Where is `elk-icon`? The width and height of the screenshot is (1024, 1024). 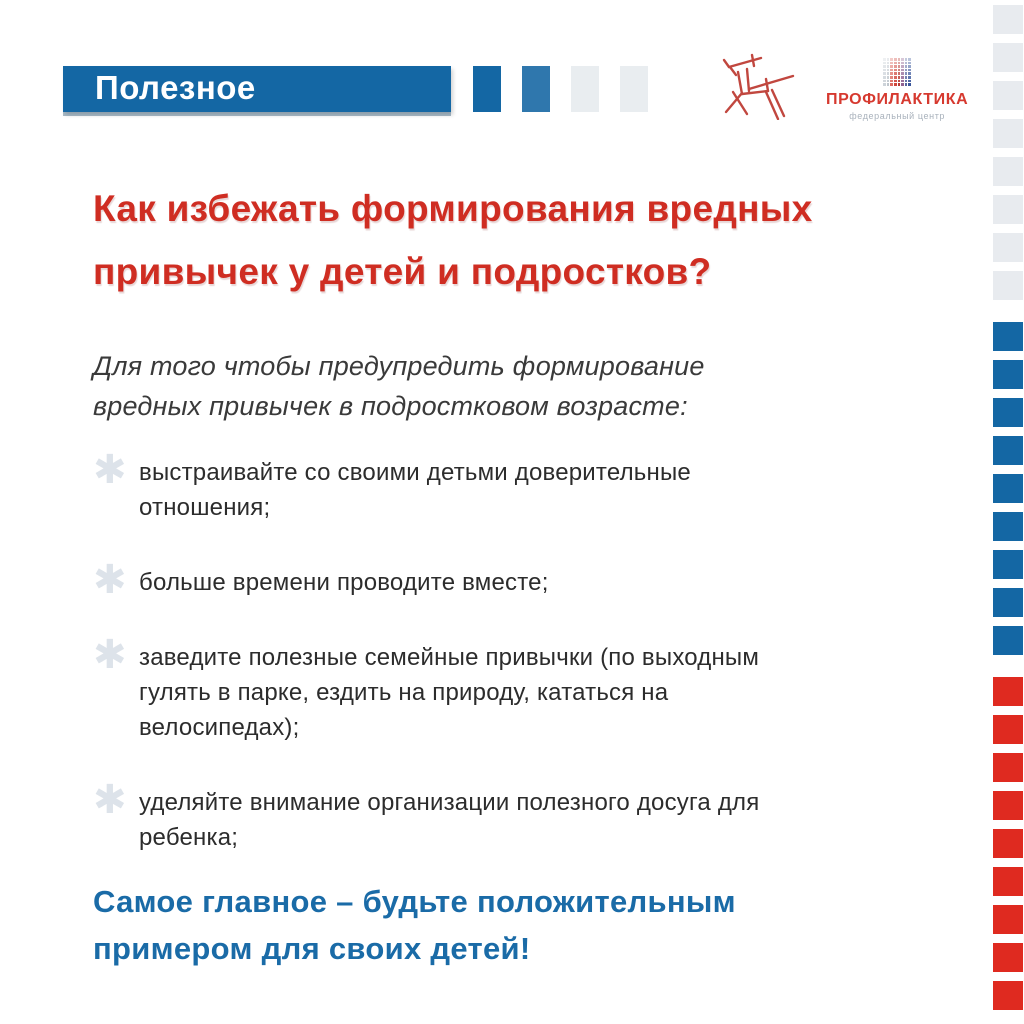
elk-icon is located at coordinates (758, 86).